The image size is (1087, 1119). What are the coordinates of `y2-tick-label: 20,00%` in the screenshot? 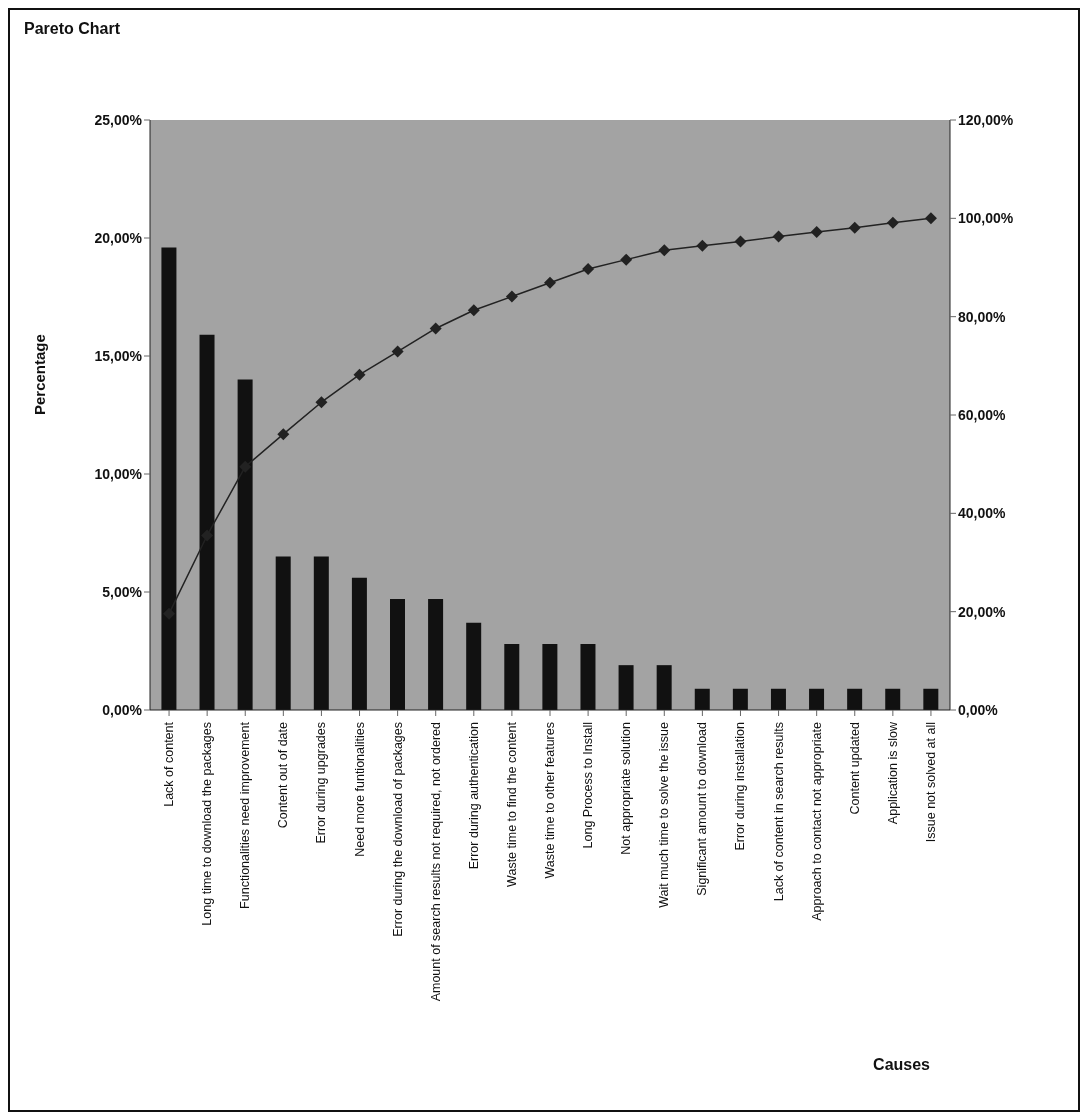 It's located at (982, 611).